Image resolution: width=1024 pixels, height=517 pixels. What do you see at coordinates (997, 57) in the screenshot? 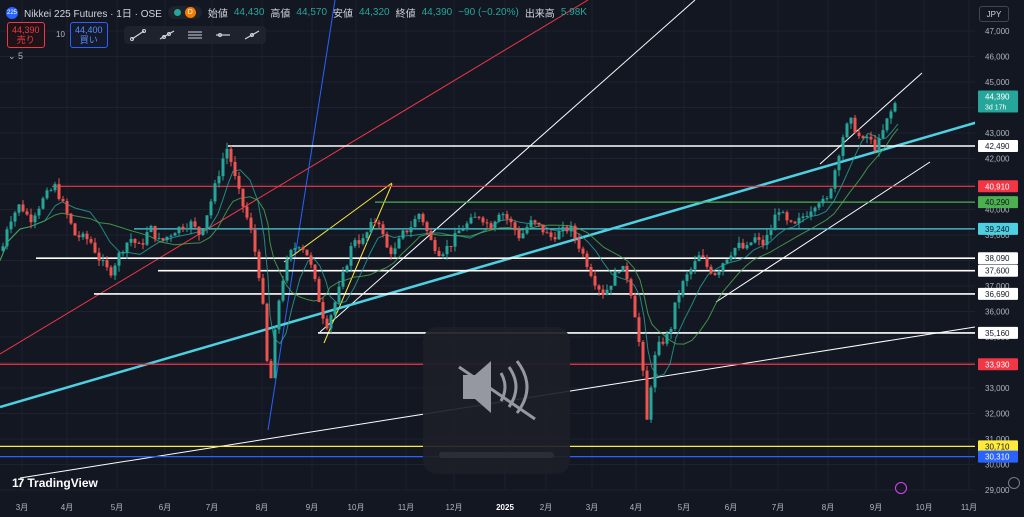
I see `price-tick-label: 46,000` at bounding box center [997, 57].